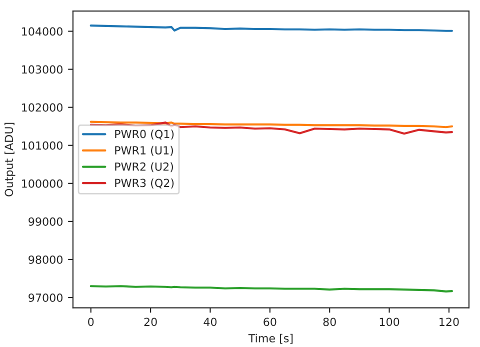 This screenshot has height=347, width=480. What do you see at coordinates (144, 135) in the screenshot?
I see `legend-label: PWR0 (Q1)` at bounding box center [144, 135].